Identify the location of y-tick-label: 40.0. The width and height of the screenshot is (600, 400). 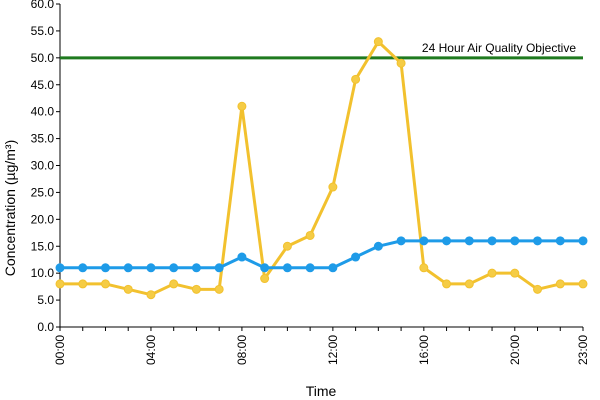
(43, 112).